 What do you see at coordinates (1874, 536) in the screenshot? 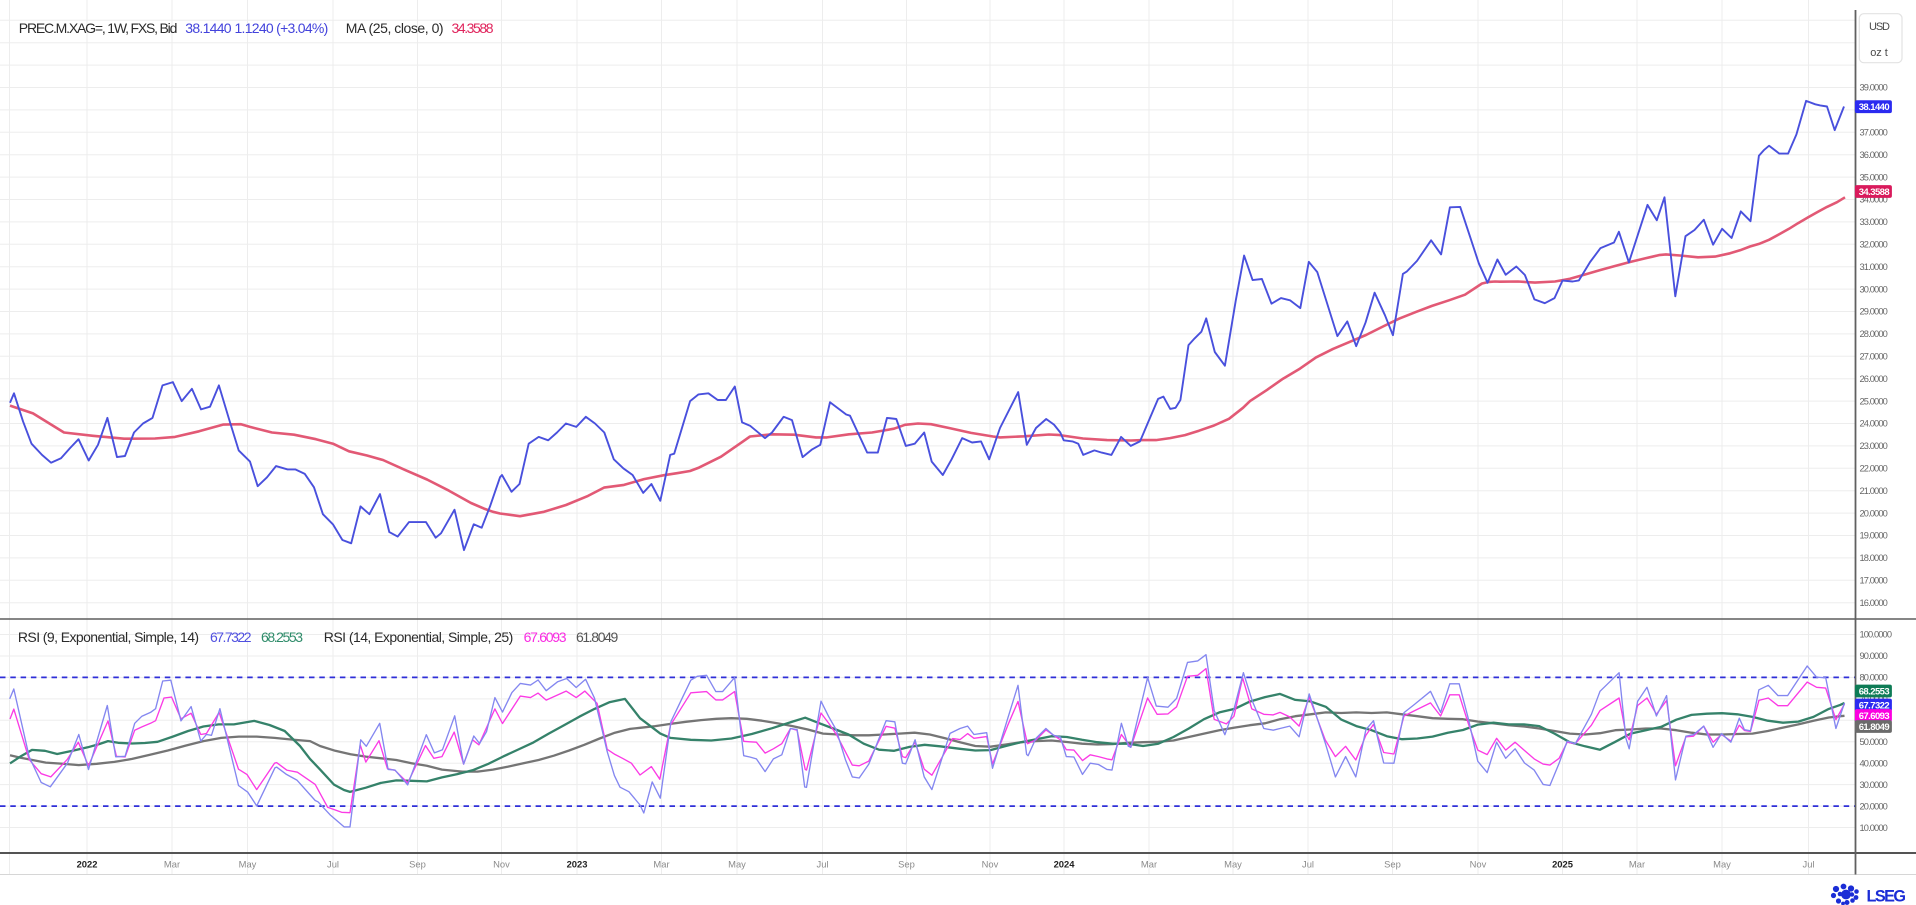
I see `svg-text: 19.0000` at bounding box center [1874, 536].